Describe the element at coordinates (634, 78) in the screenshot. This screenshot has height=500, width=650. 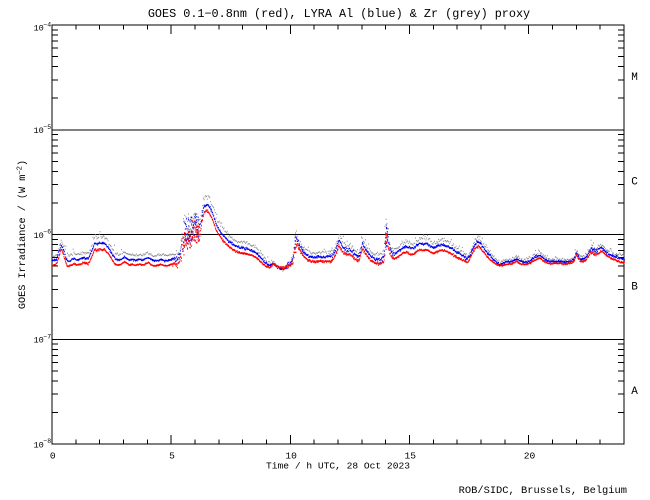
I see `svg-text: M` at that location.